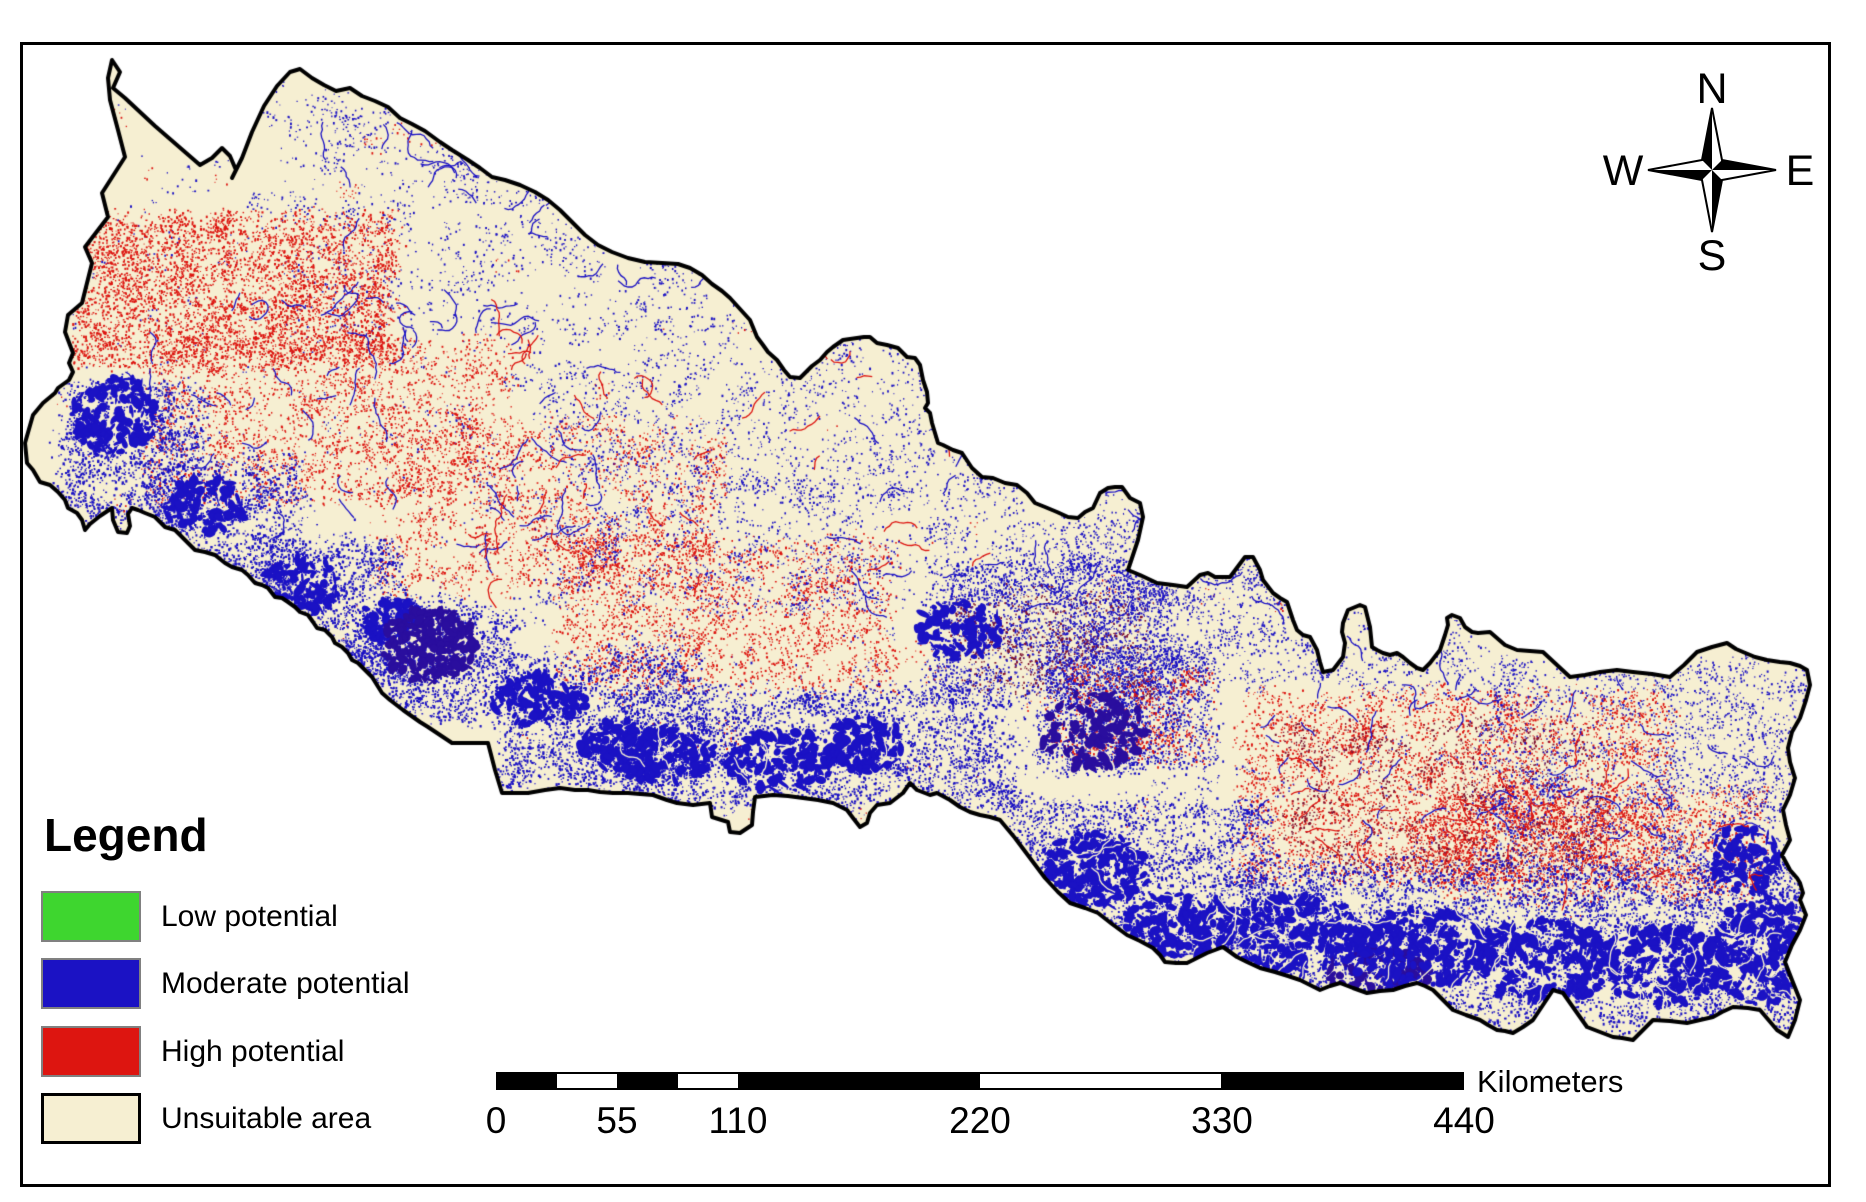 This screenshot has height=1202, width=1866. I want to click on scalebar-unit-label: Kilometers, so click(1550, 1081).